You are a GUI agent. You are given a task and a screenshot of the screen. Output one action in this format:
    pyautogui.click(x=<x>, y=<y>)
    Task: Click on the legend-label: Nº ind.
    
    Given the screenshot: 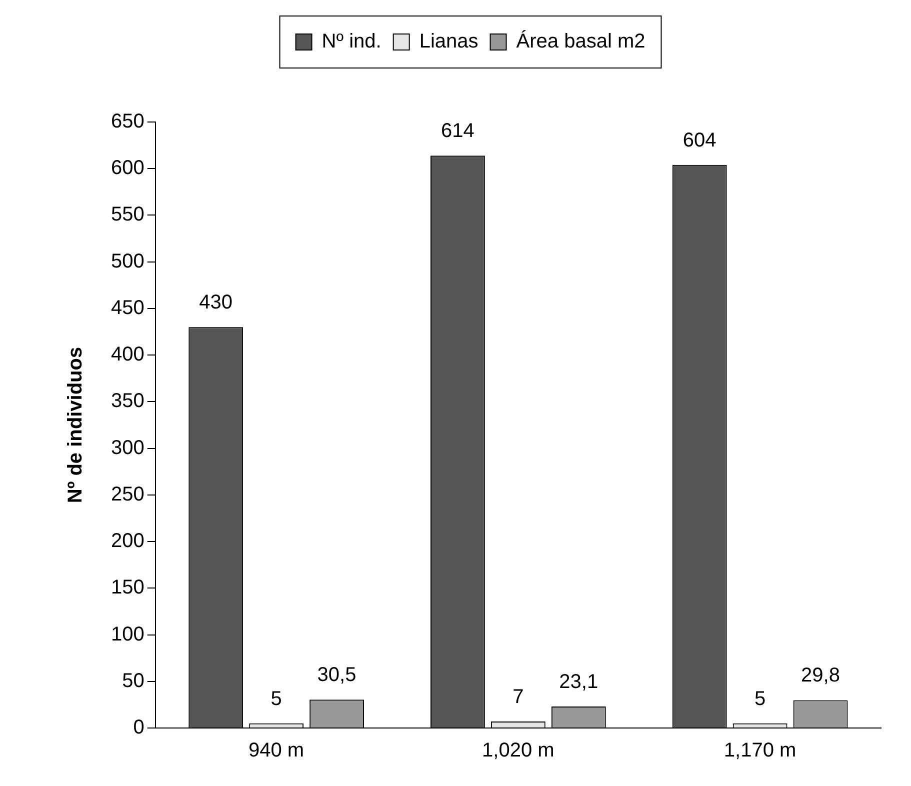 What is the action you would take?
    pyautogui.click(x=352, y=41)
    